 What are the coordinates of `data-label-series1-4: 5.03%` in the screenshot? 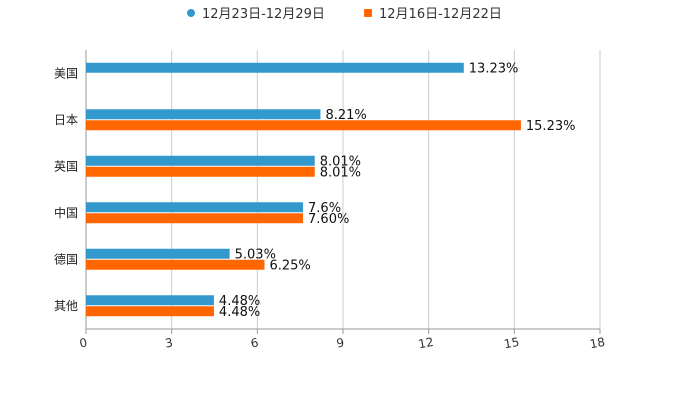 It's located at (255, 254).